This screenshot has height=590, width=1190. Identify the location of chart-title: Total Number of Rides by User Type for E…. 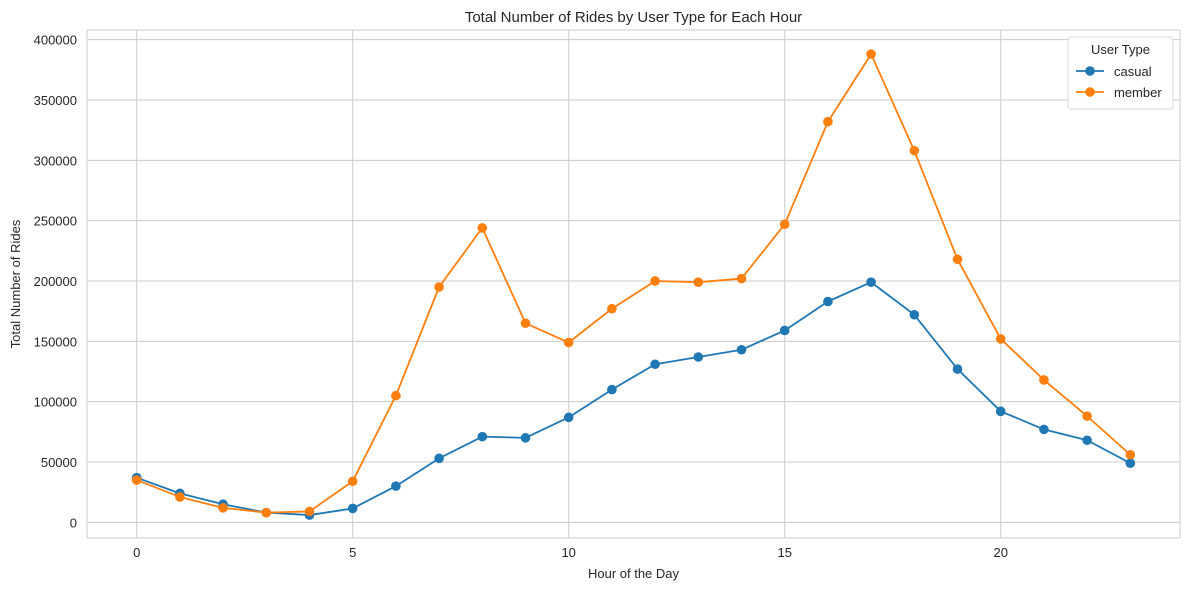
(633, 17).